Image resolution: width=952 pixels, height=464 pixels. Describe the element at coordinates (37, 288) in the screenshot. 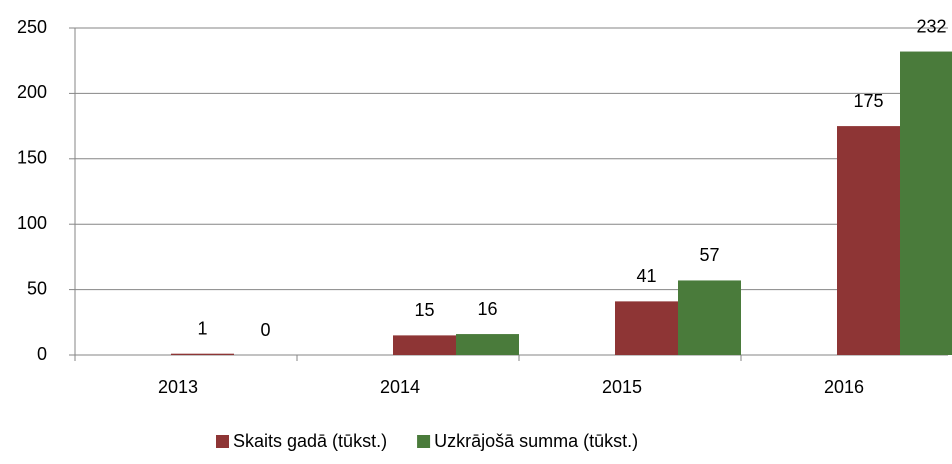

I see `y-tick-label: 50` at that location.